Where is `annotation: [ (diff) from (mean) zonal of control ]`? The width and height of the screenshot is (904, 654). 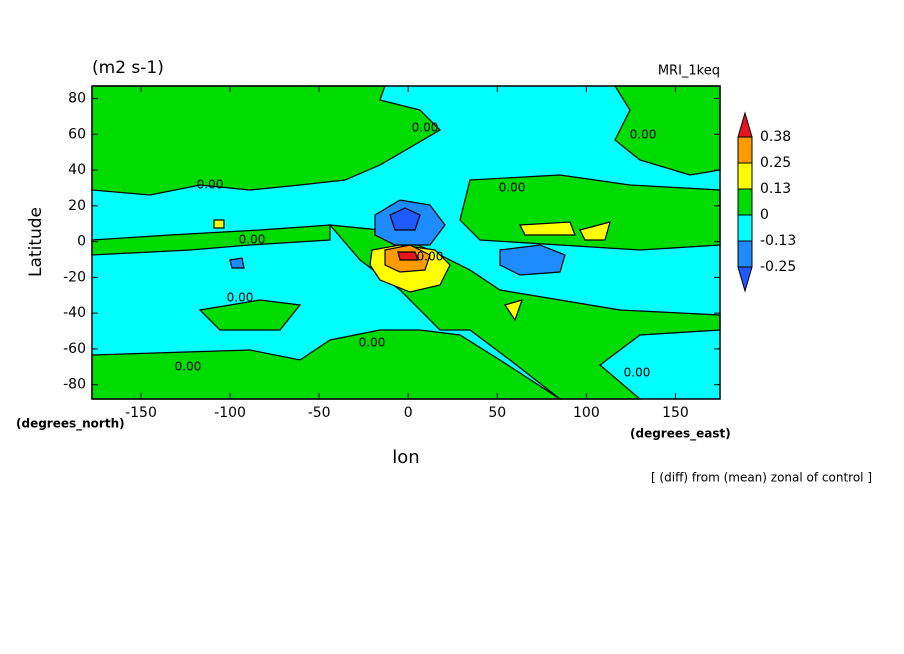 annotation: [ (diff) from (mean) zonal of control ] is located at coordinates (761, 478).